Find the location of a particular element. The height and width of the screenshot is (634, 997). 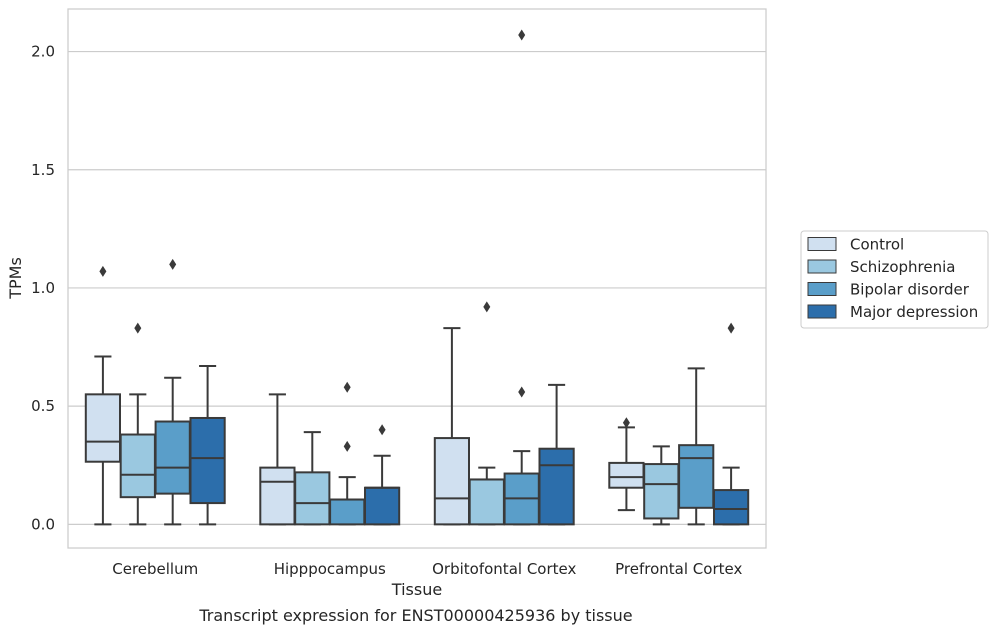

legend-frame is located at coordinates (894, 279).